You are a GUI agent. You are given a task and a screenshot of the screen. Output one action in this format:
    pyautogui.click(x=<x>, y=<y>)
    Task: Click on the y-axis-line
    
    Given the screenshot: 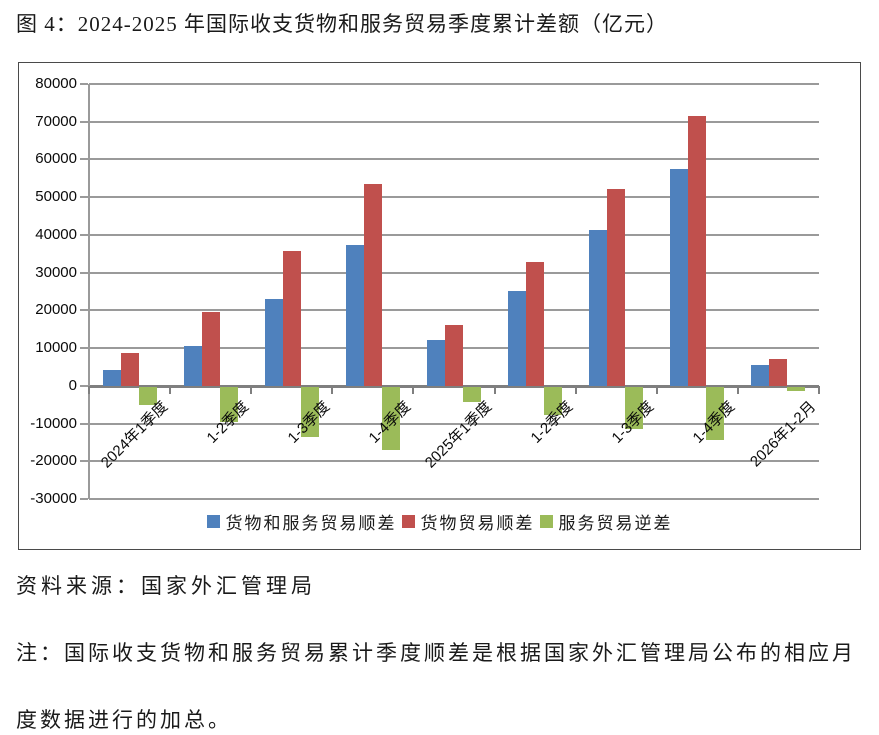 What is the action you would take?
    pyautogui.click(x=89, y=291)
    